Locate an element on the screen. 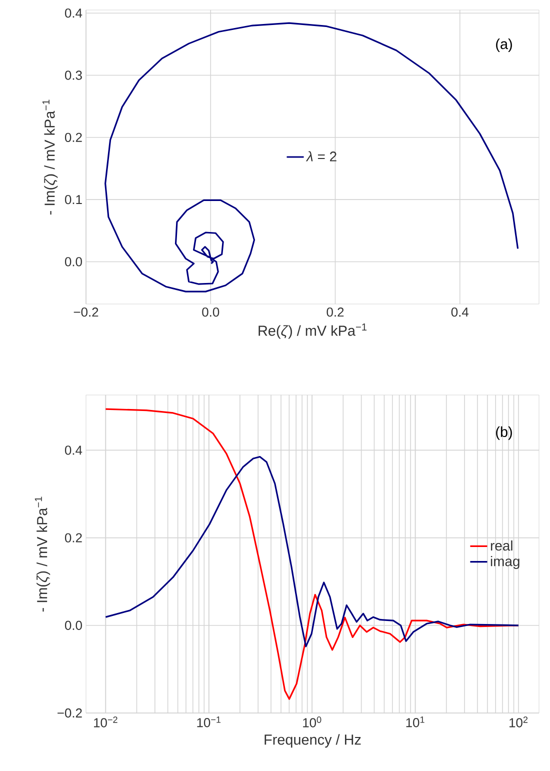 This screenshot has height=771, width=550. legend-label: imag is located at coordinates (505, 562).